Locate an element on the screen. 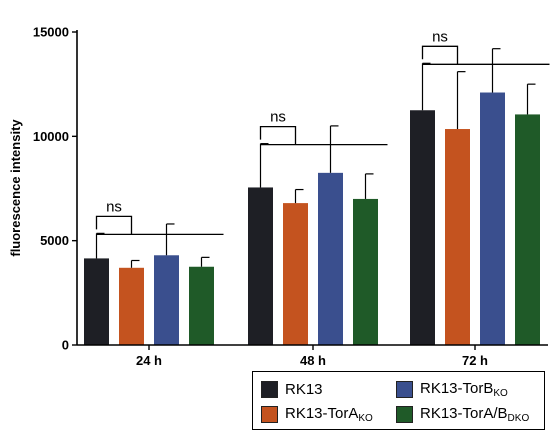  bar-rk13-24h is located at coordinates (96, 301).